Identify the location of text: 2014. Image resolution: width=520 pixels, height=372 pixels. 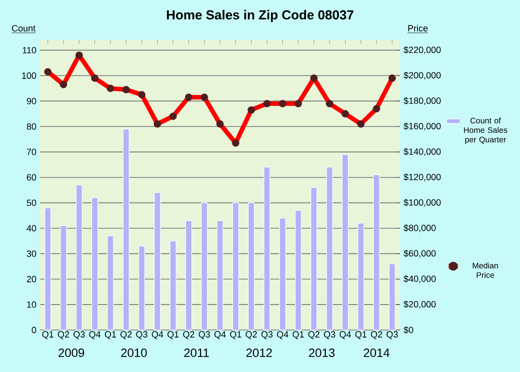
(377, 353).